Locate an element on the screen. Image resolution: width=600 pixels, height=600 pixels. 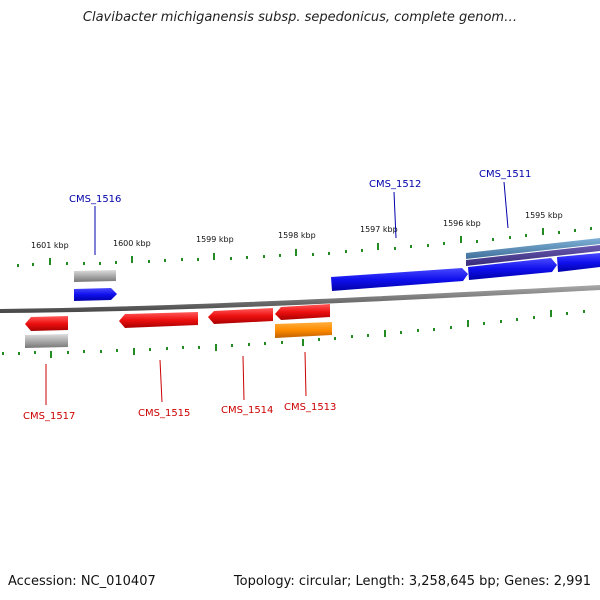
kbp-label-1596: 1596 kbp is located at coordinates (462, 223).